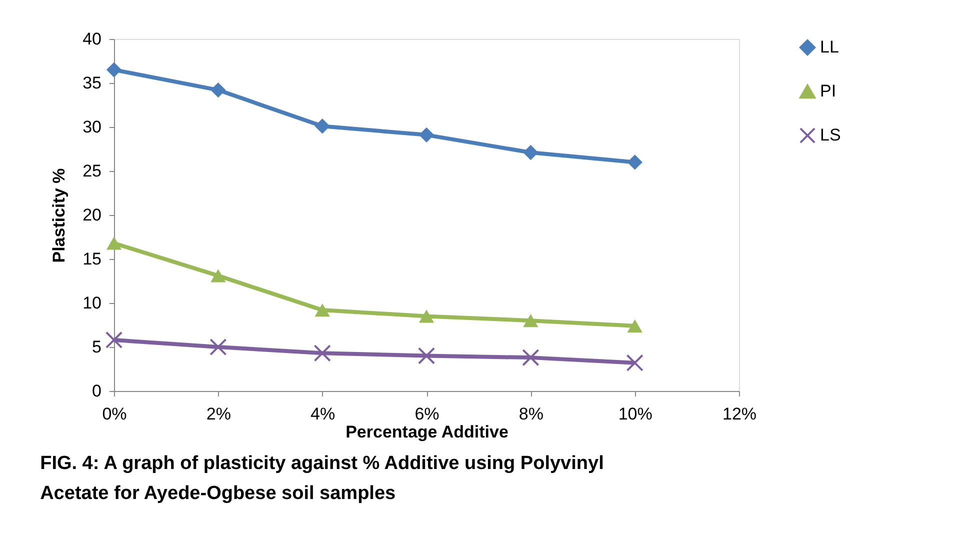  Describe the element at coordinates (739, 414) in the screenshot. I see `x-tick-label: 12%` at that location.